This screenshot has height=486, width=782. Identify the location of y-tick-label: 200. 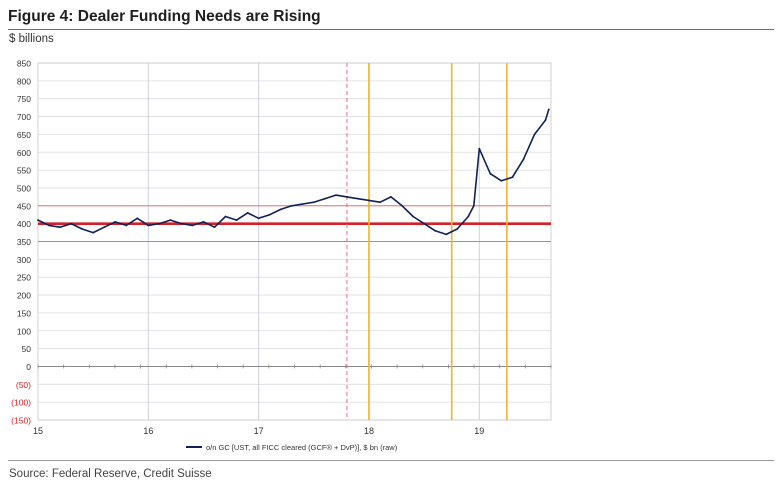
(24, 296).